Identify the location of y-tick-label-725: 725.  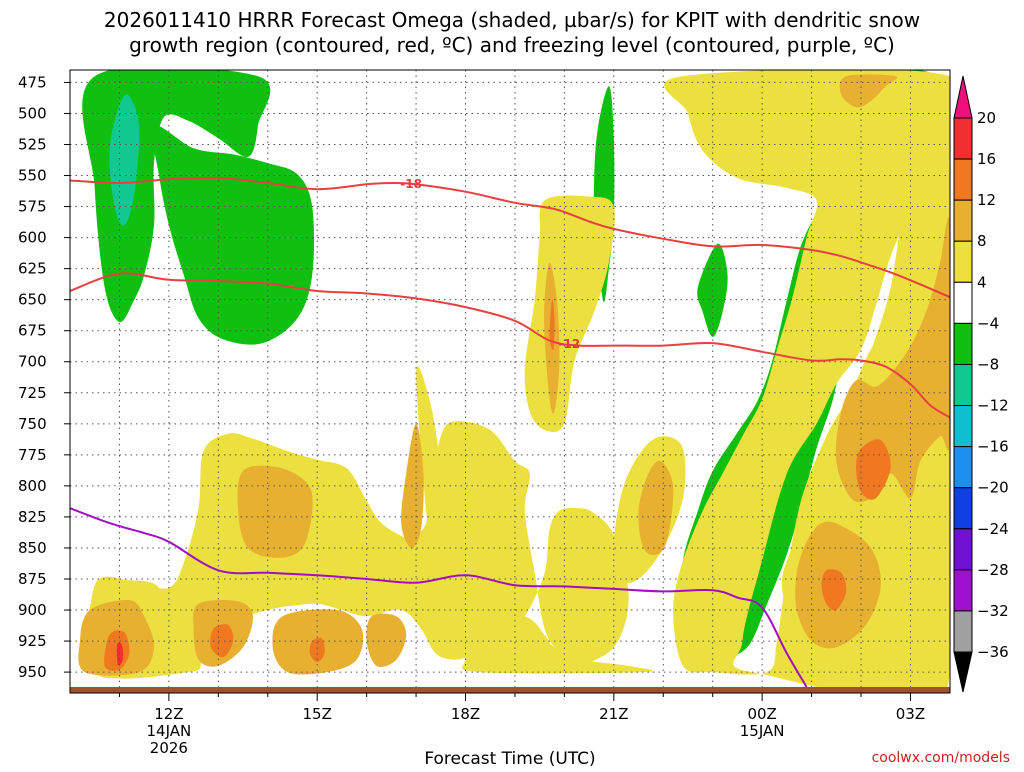
(32, 393).